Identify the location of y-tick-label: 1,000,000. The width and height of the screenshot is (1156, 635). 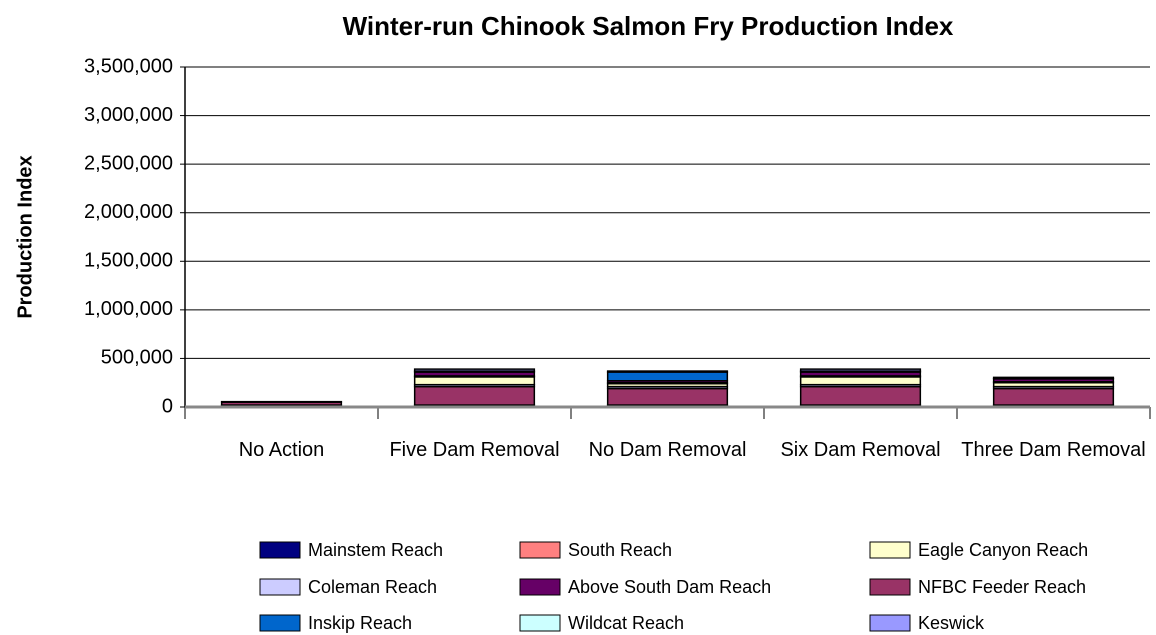
(128, 309).